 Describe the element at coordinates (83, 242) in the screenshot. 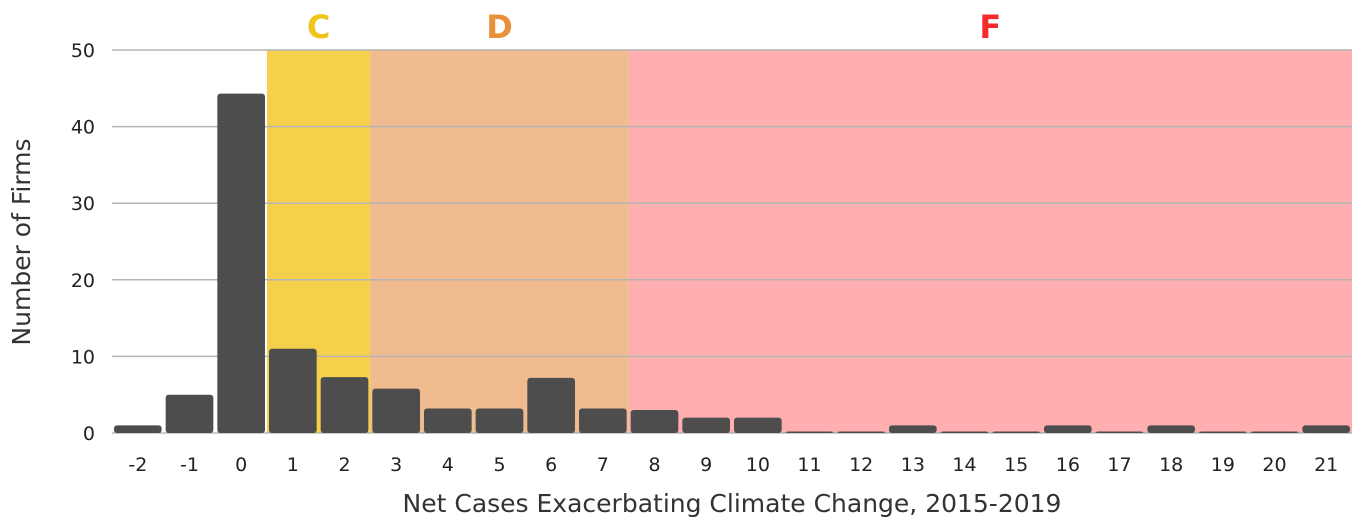

I see `y-axis-ticks: 0 10 20 30 40 50` at that location.